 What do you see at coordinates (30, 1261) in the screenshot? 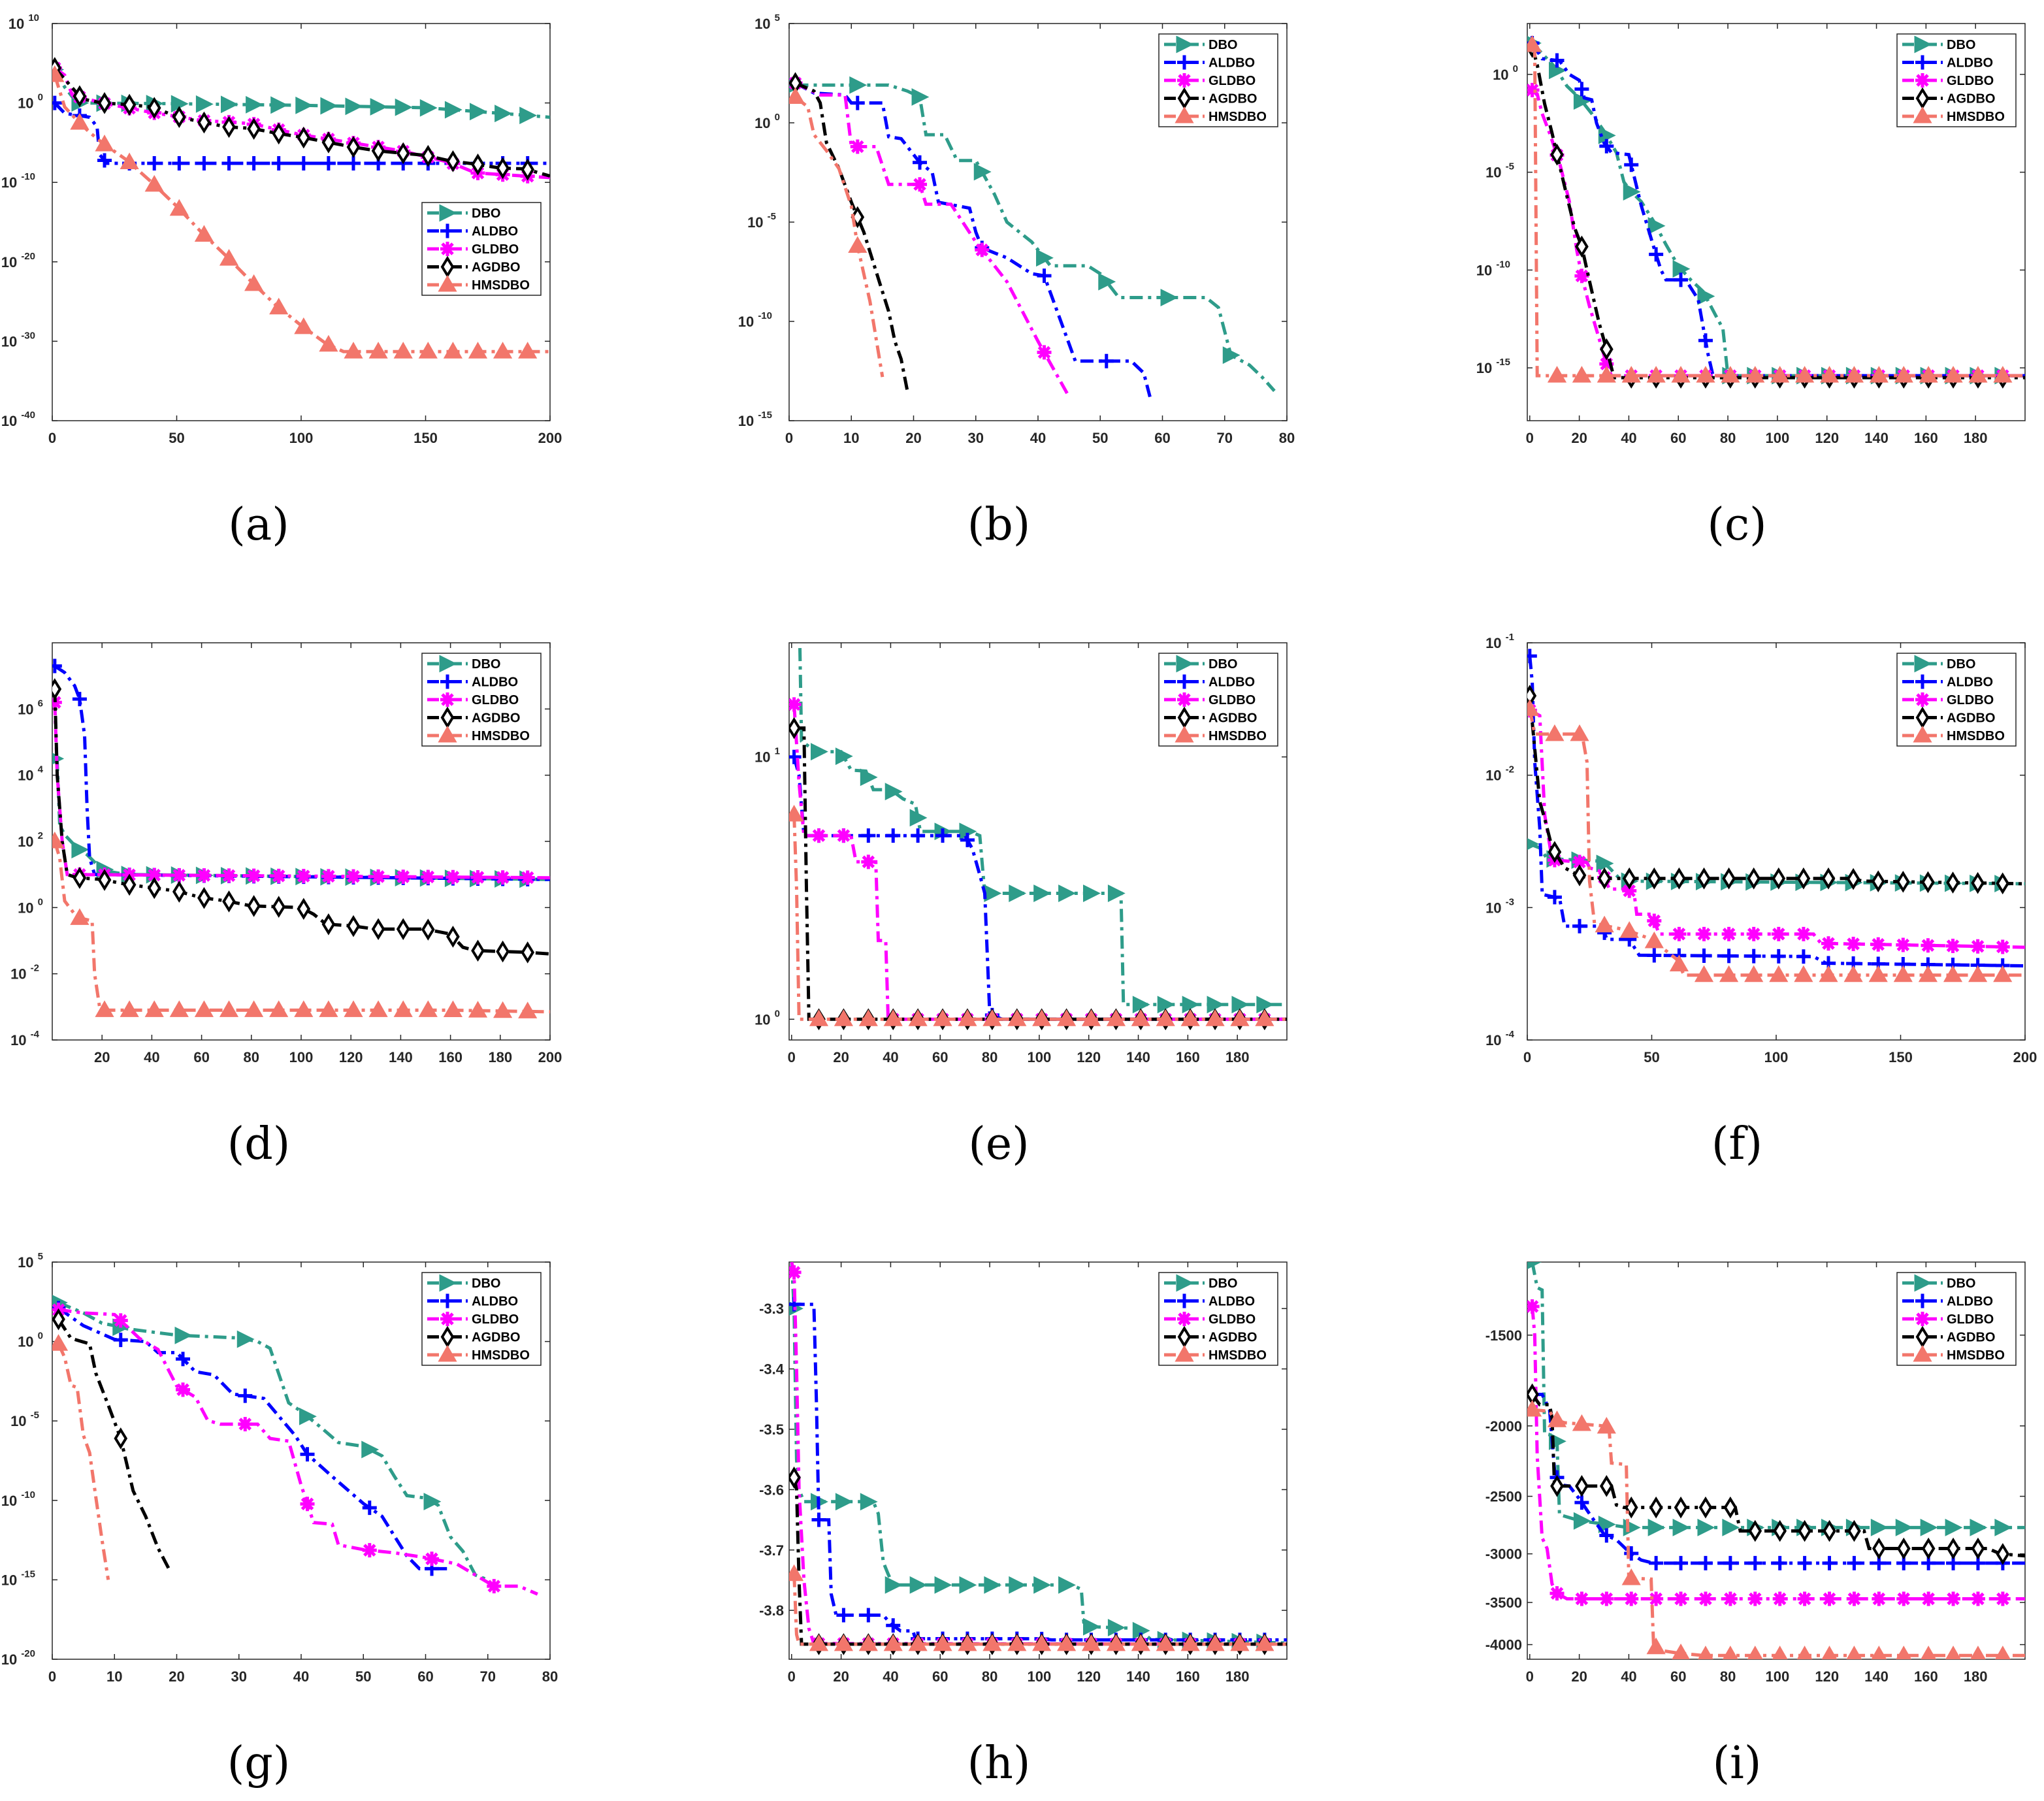
I see `y-tick-label: 10 5` at bounding box center [30, 1261].